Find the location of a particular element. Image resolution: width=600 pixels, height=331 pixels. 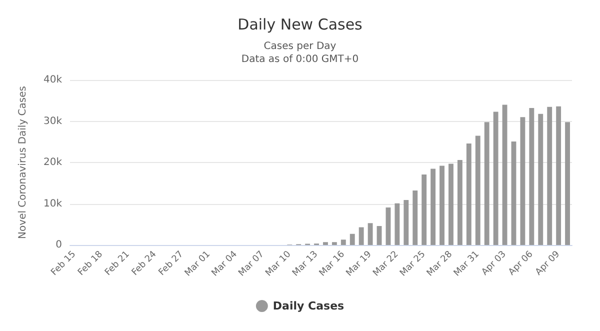

x-tick-label: Mar 01 is located at coordinates (197, 264).